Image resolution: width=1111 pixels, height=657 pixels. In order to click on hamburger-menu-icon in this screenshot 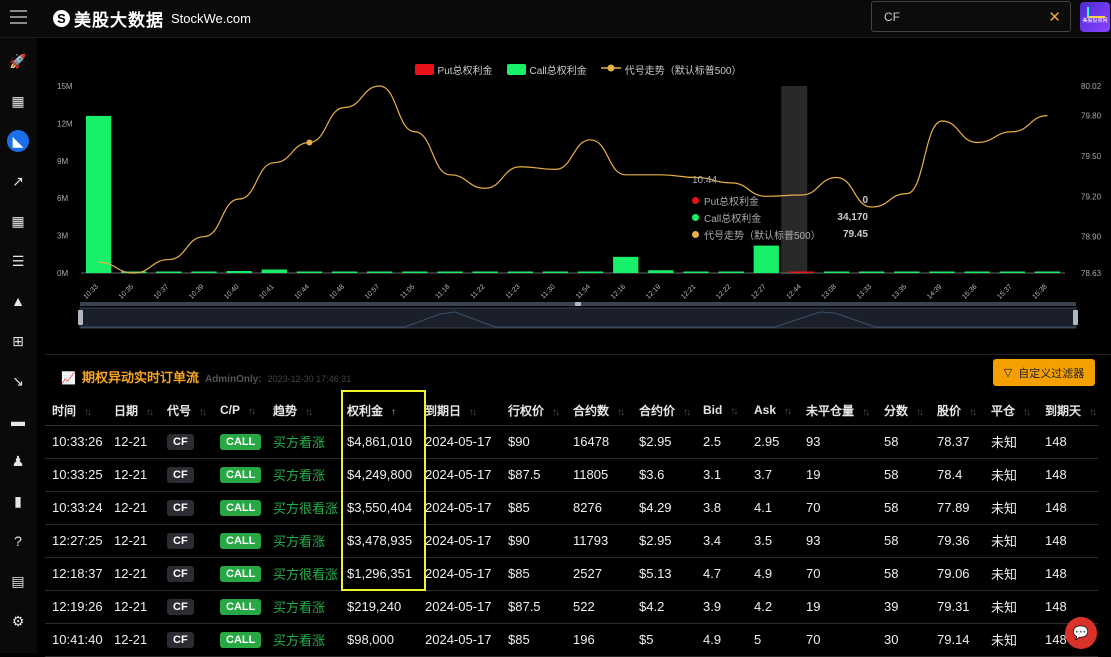, I will do `click(18, 17)`.